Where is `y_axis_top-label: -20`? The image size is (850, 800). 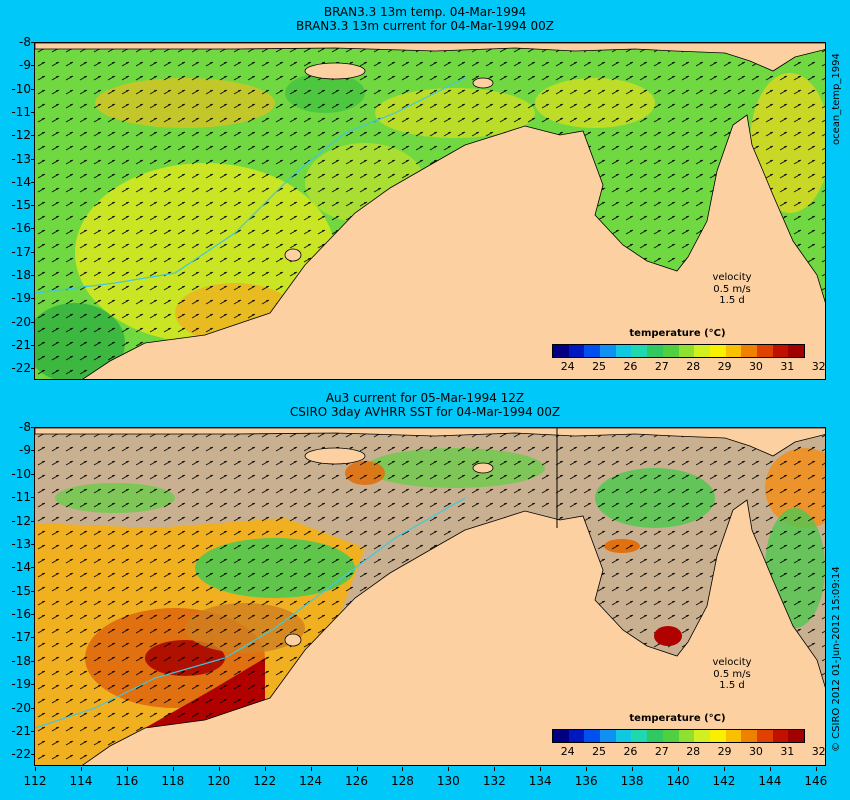
y_axis_top-label: -20 is located at coordinates (21, 321).